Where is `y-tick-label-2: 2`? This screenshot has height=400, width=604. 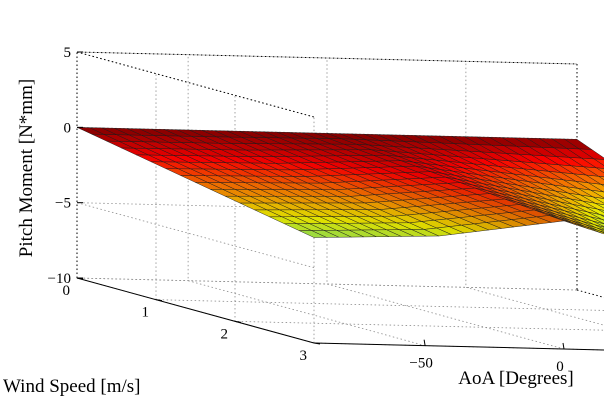
y-tick-label-2: 2 is located at coordinates (225, 334).